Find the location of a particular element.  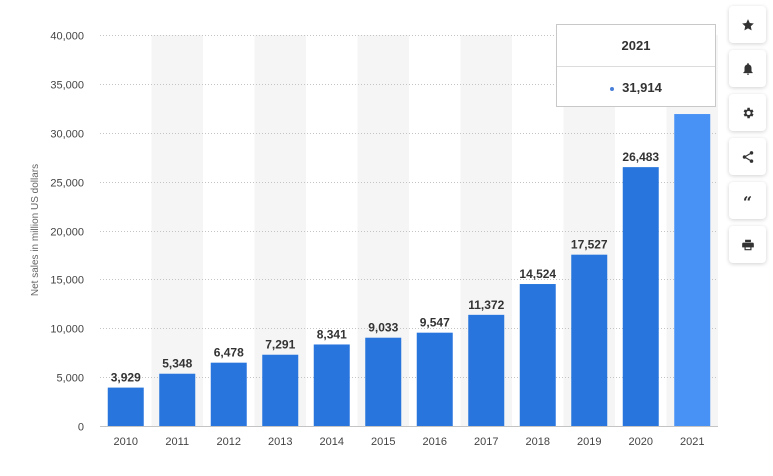

share-button is located at coordinates (747, 156).